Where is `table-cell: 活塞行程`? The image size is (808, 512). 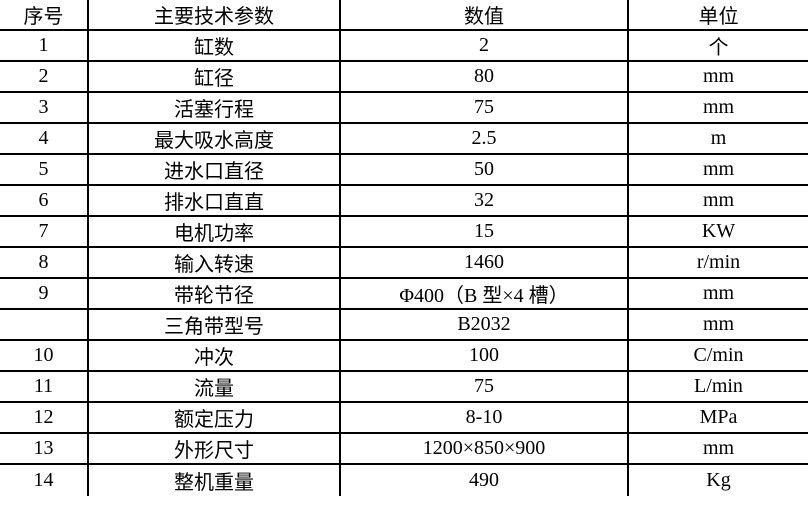 table-cell: 活塞行程 is located at coordinates (214, 108).